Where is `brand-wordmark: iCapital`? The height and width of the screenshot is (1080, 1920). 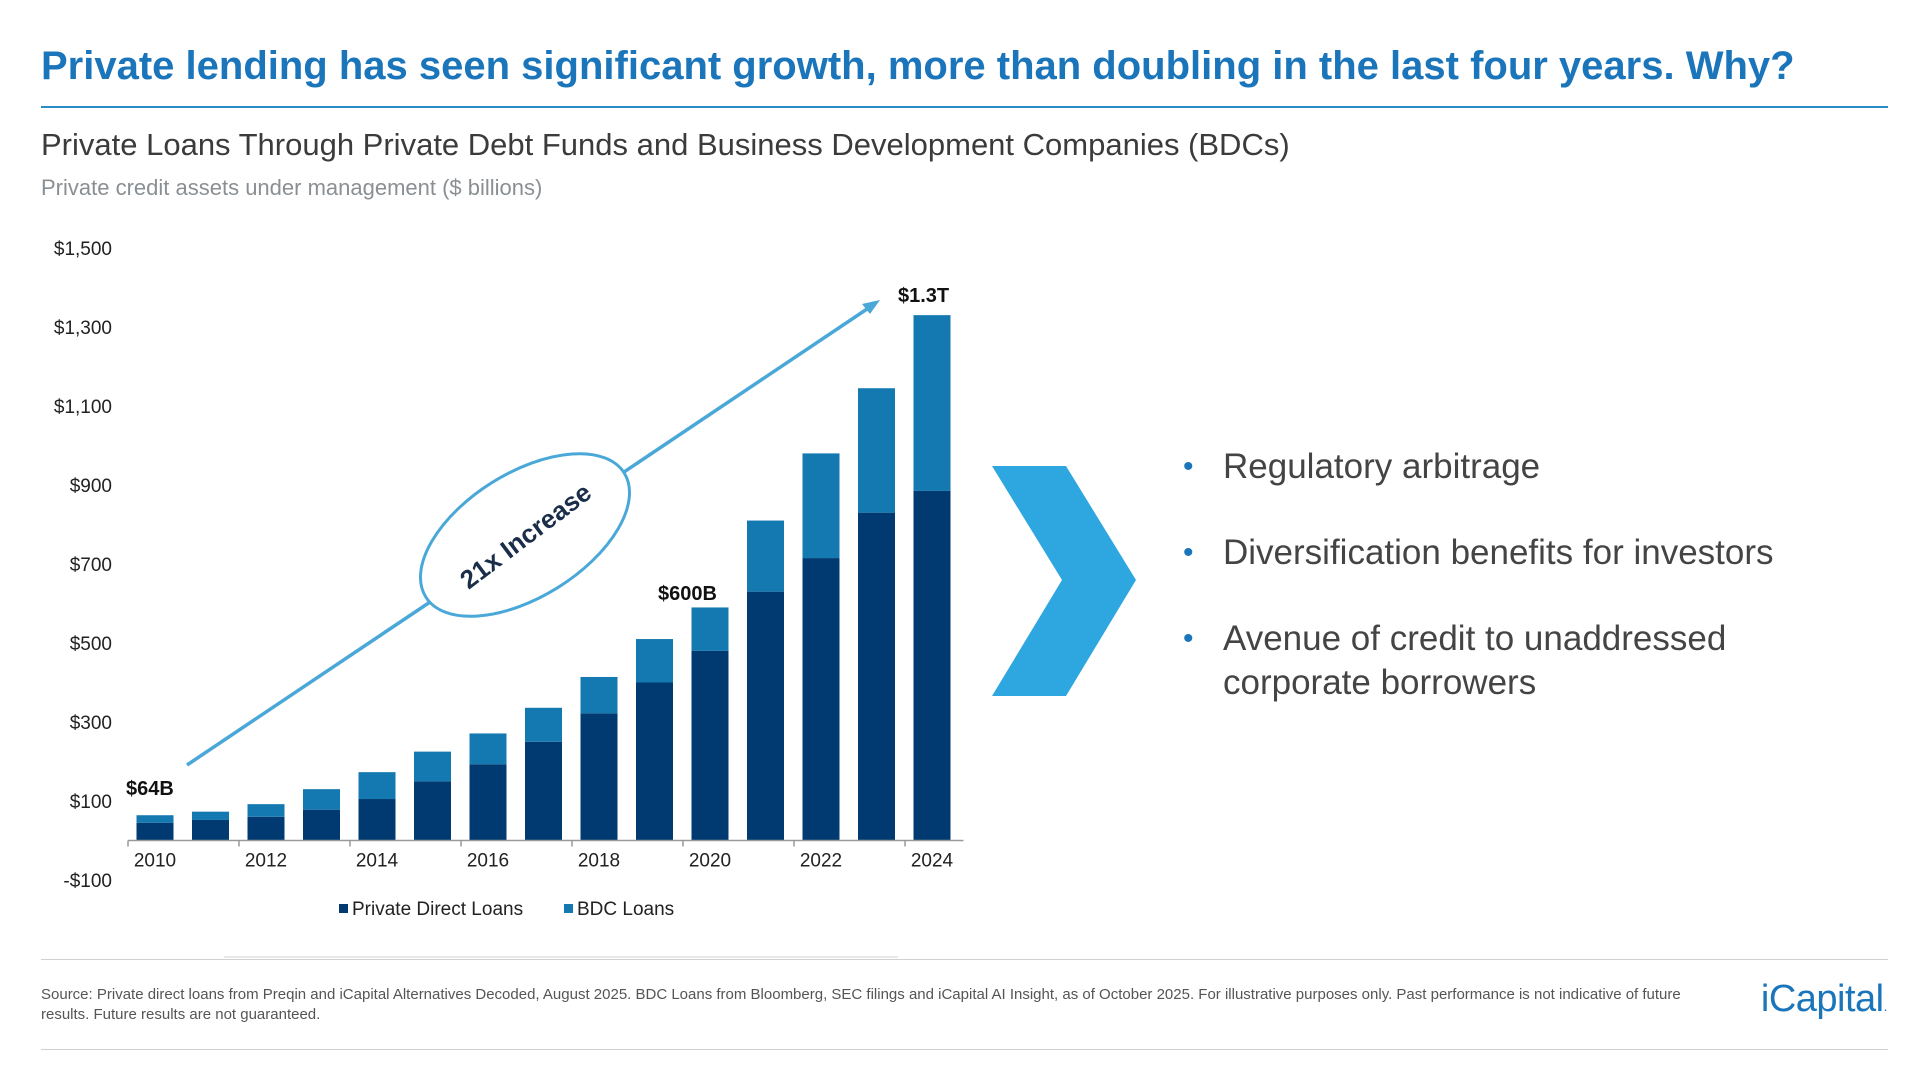
brand-wordmark: iCapital is located at coordinates (1822, 999).